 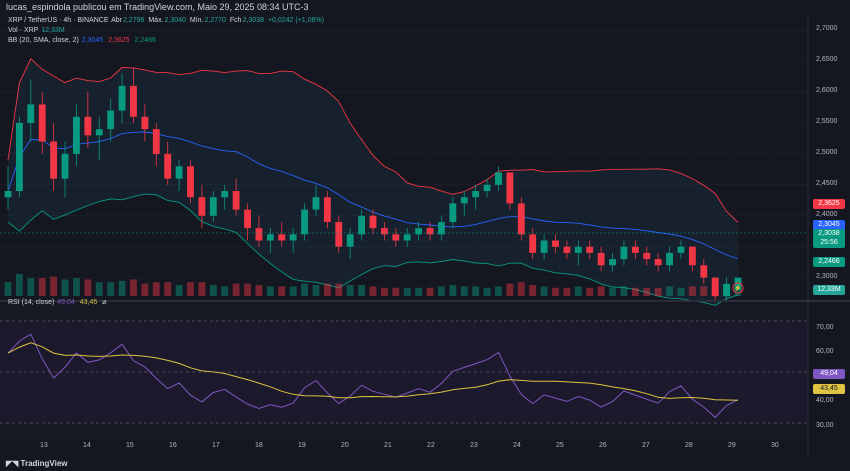 I want to click on bb-lower-tag: 2,2466, so click(x=829, y=262).